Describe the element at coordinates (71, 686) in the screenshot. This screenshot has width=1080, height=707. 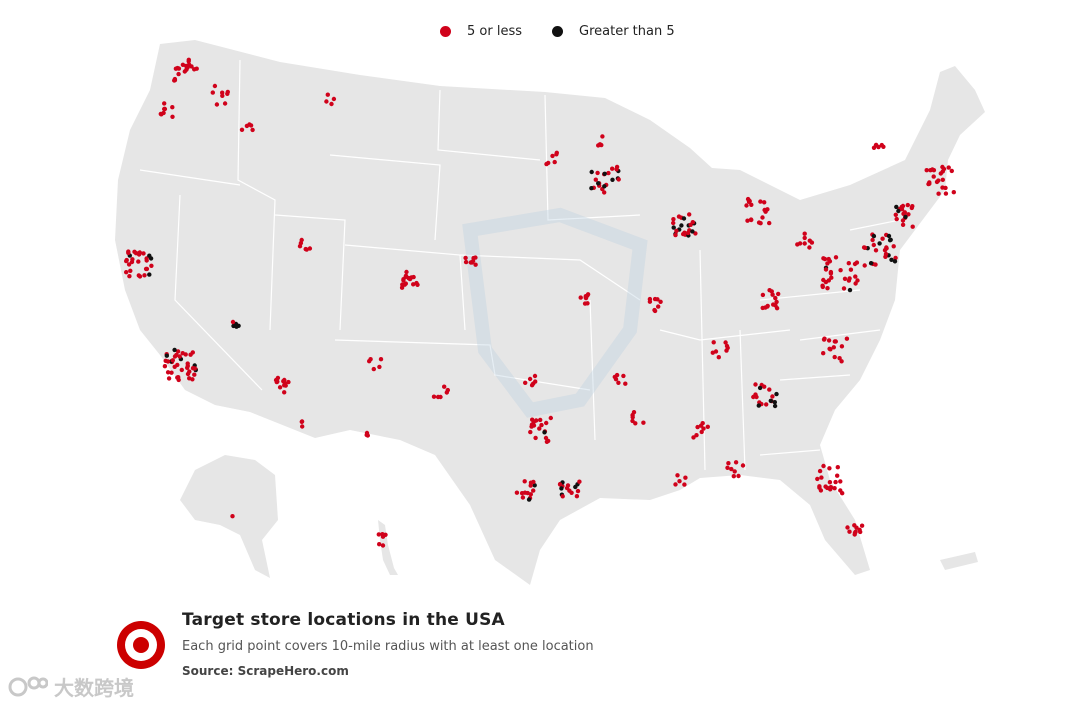
I see `watermark: 大数跨境` at that location.